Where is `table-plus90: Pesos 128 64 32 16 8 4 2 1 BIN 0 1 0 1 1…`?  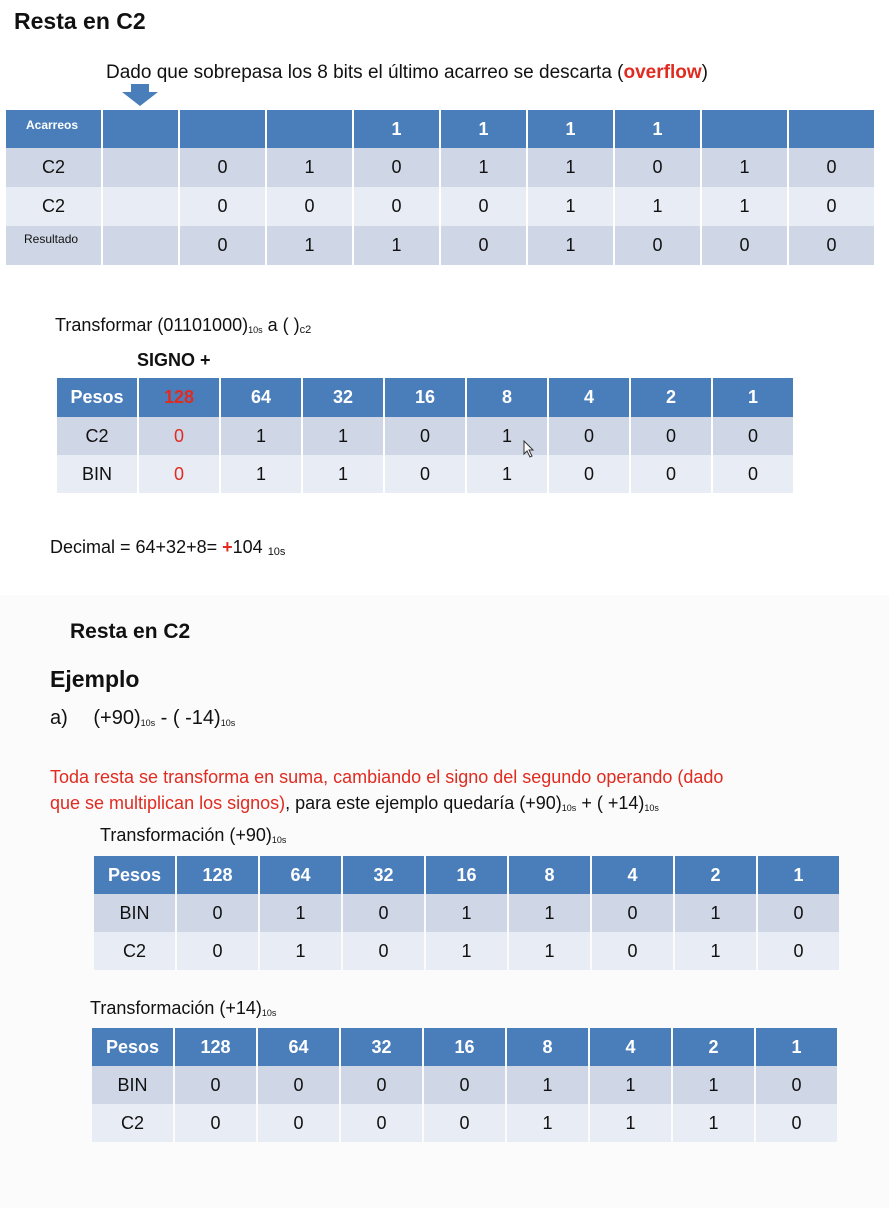
table-plus90: Pesos 128 64 32 16 8 4 2 1 BIN 0 1 0 1 1… is located at coordinates (466, 913).